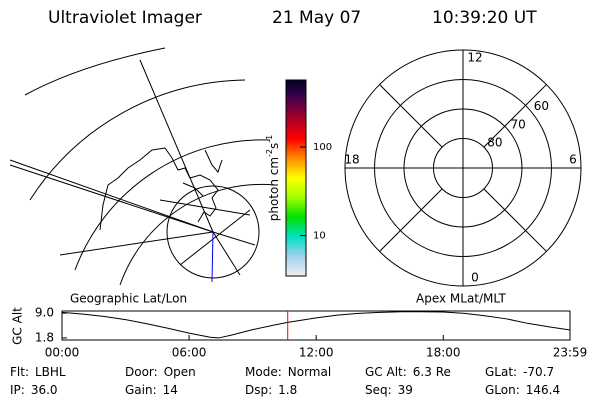 The height and width of the screenshot is (400, 600). What do you see at coordinates (502, 390) in the screenshot?
I see `info-key: GLon:` at bounding box center [502, 390].